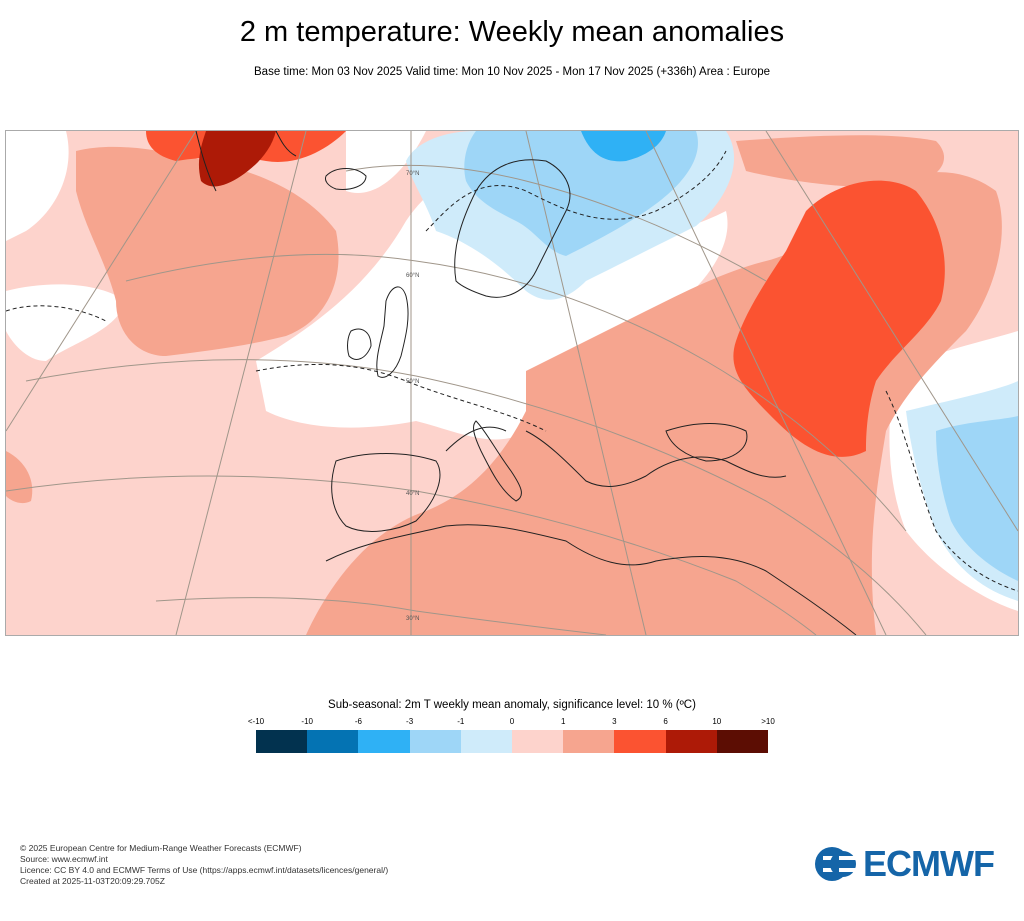 This screenshot has height=921, width=1024. I want to click on graticule-lon-w40, so click(101, 281).